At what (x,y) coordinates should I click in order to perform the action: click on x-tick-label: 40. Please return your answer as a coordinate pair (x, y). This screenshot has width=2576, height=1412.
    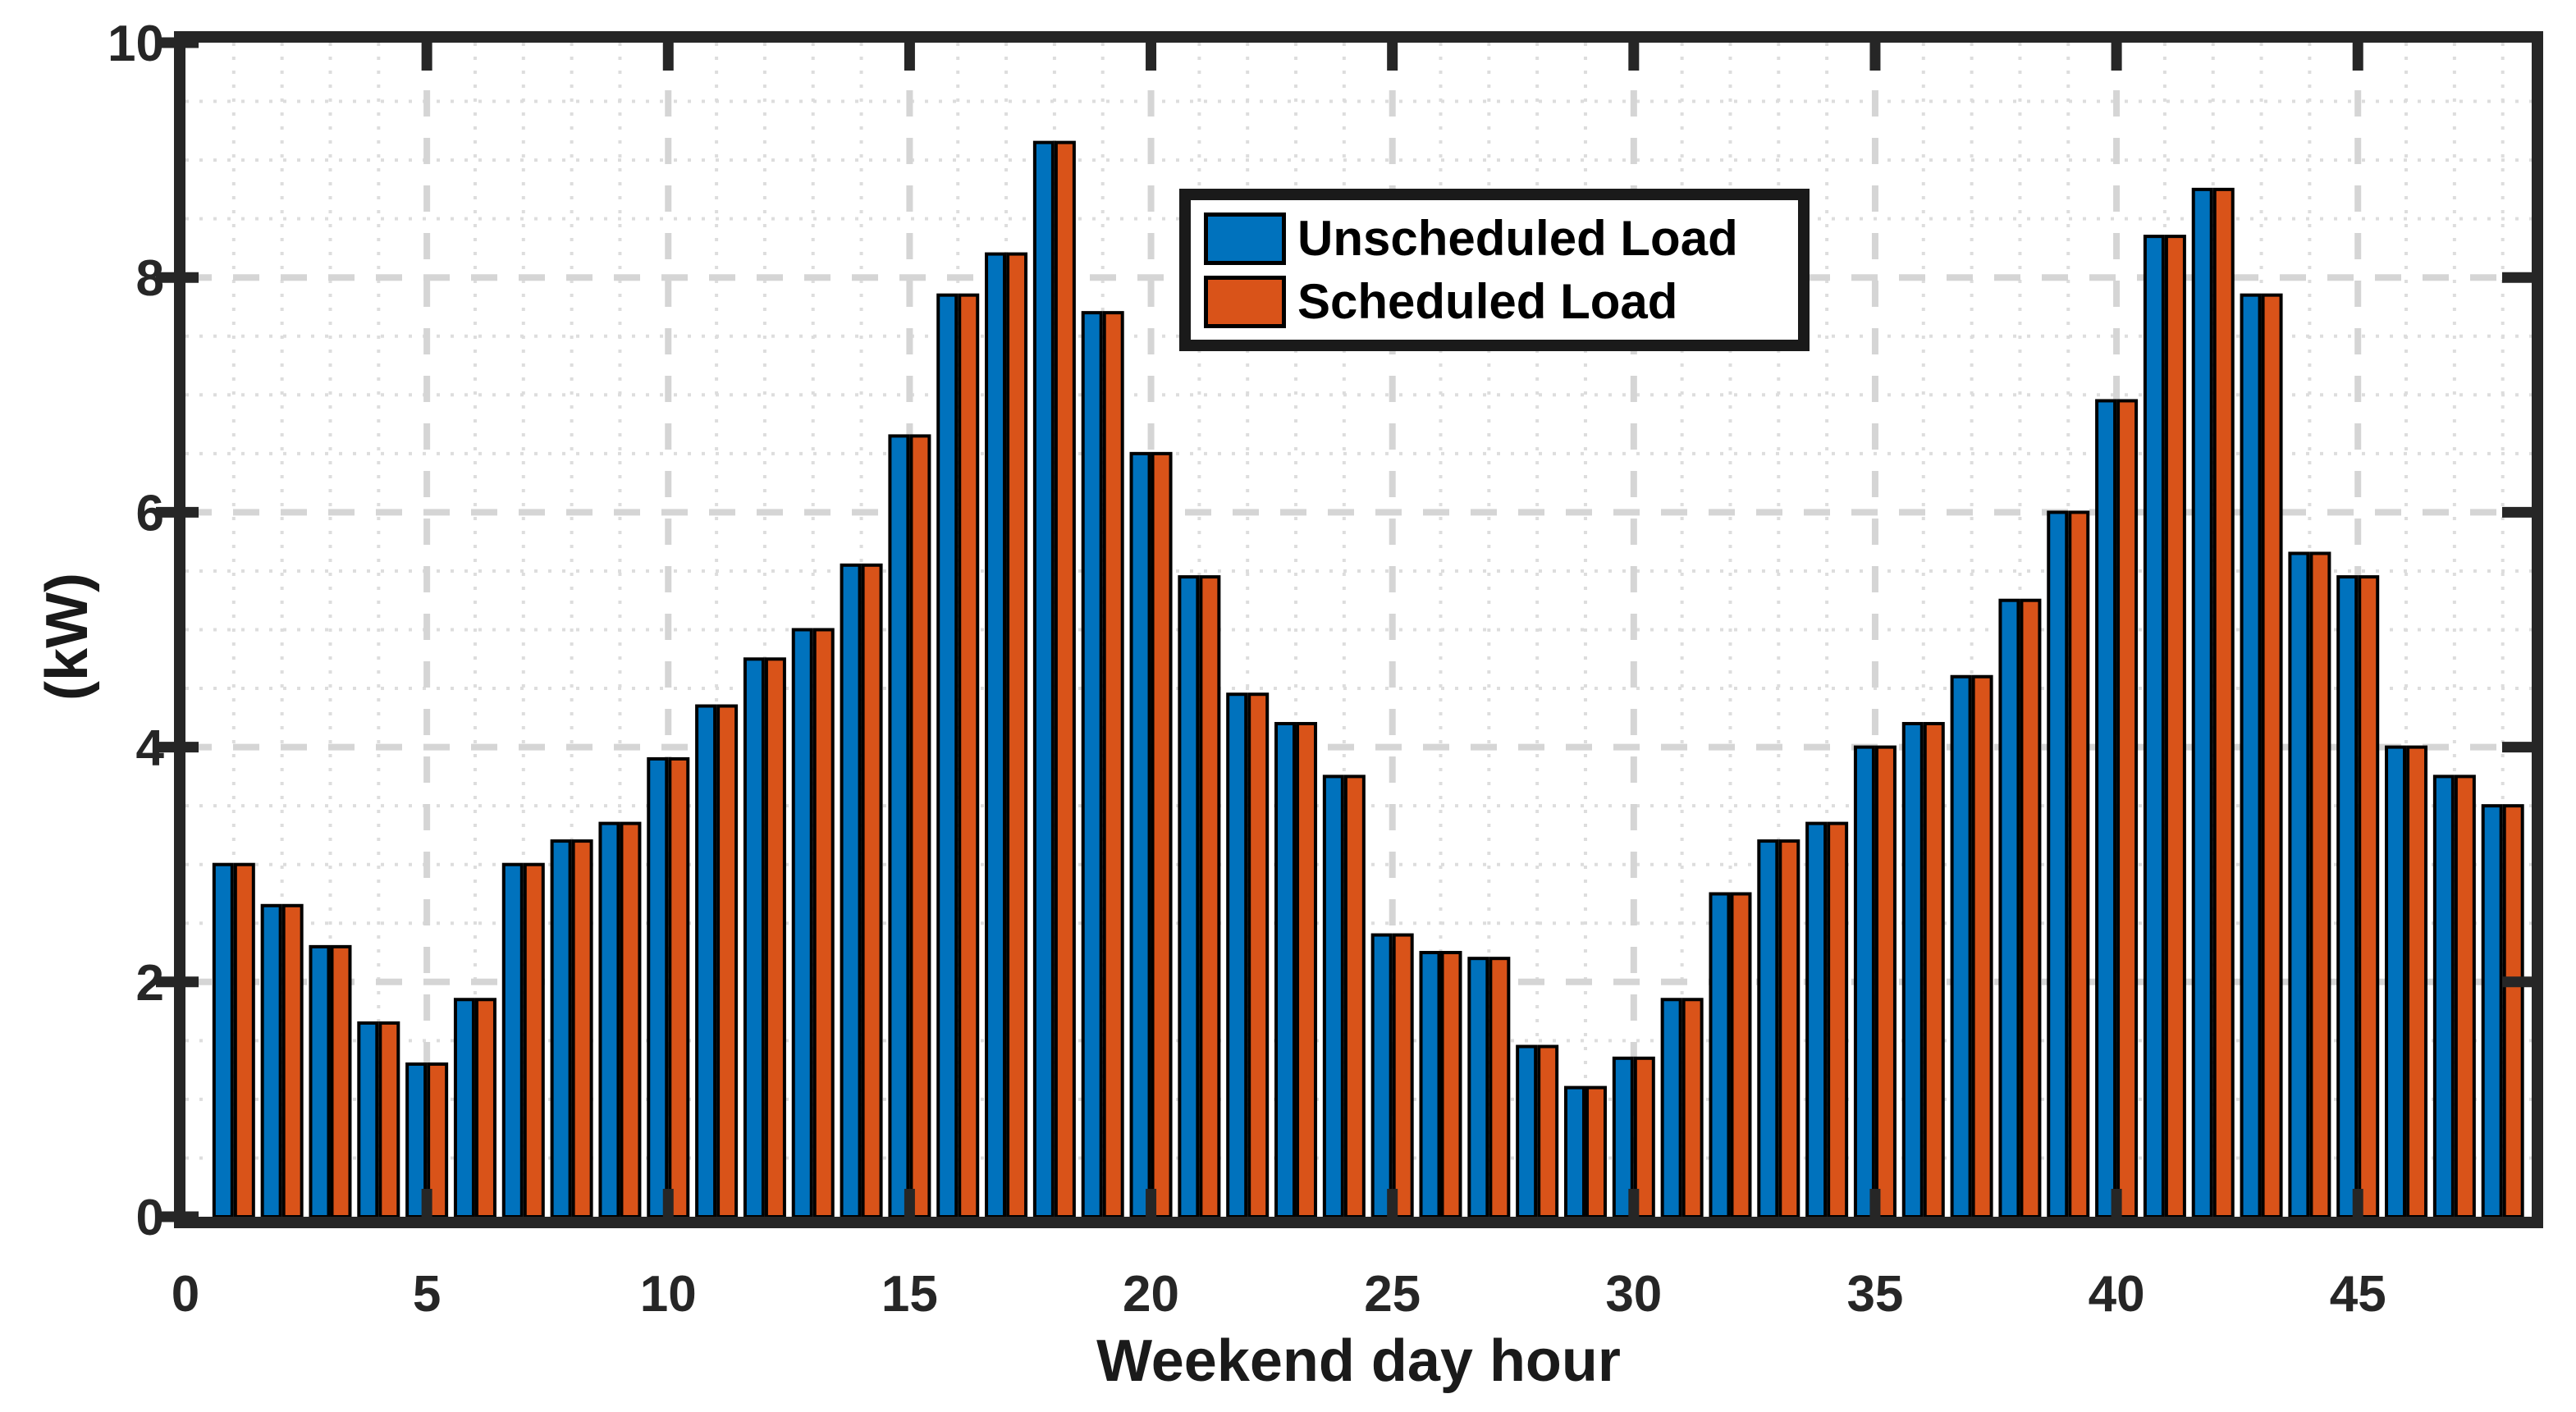
    Looking at the image, I should click on (2117, 1294).